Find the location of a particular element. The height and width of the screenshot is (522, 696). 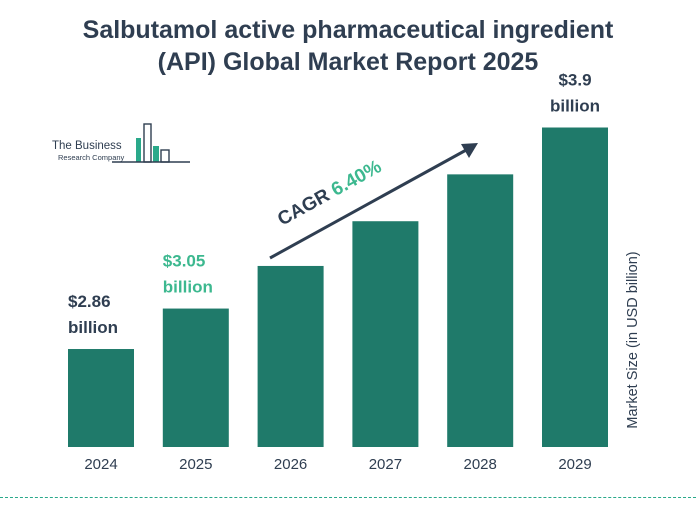

cagr-annotation: CAGR 6.40% is located at coordinates (329, 193).